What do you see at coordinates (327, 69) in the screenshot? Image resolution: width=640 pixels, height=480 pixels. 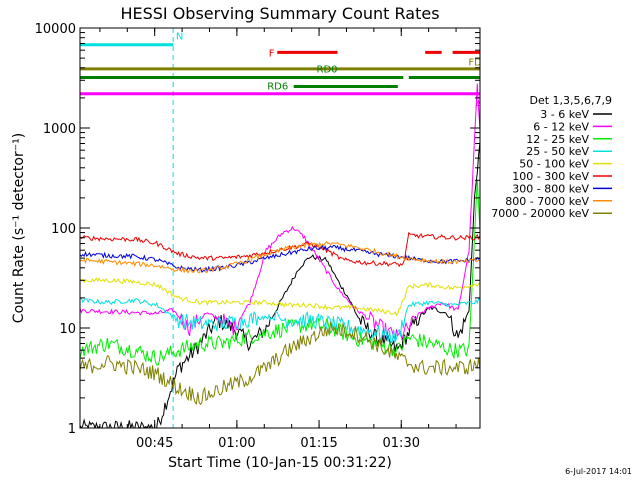 I see `flag-label-rd0: RD0` at bounding box center [327, 69].